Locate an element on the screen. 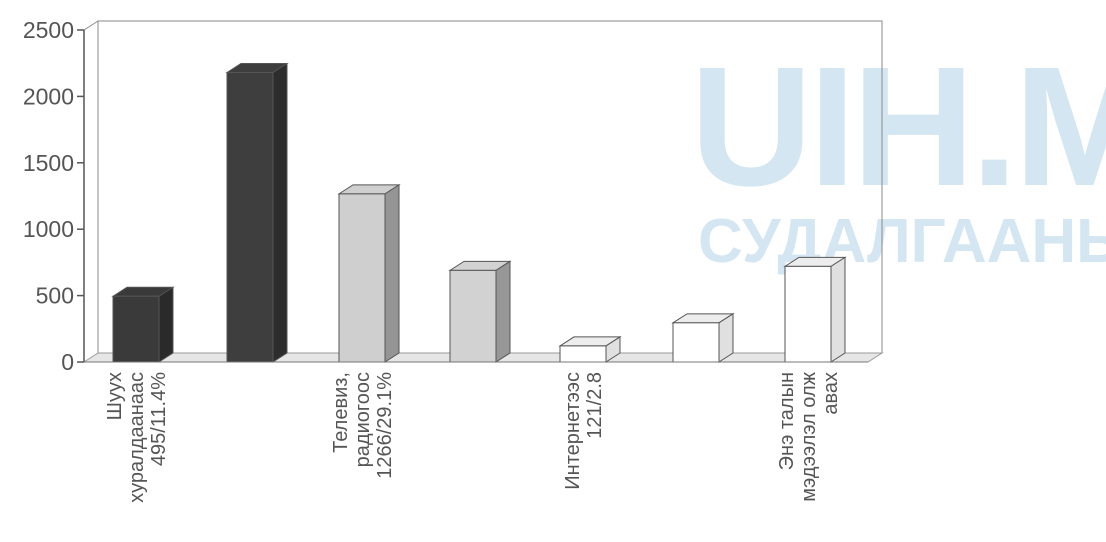 The image size is (1106, 542). y-tick-label: 500 is located at coordinates (55, 296).